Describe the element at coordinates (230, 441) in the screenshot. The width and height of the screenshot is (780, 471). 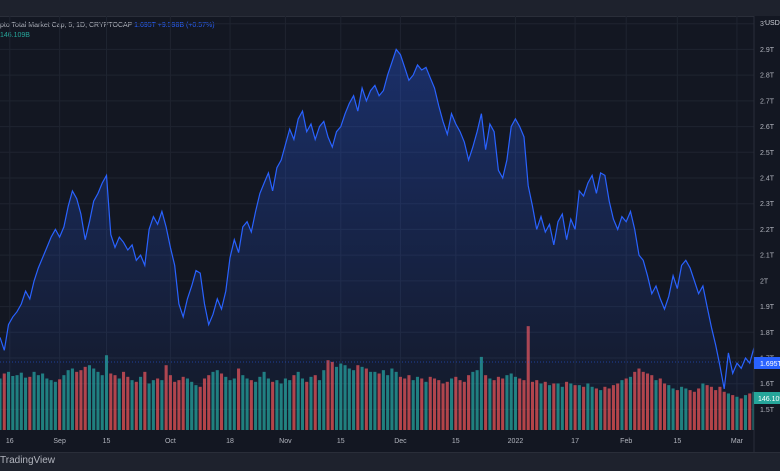
I see `x-tick-label: 18` at that location.